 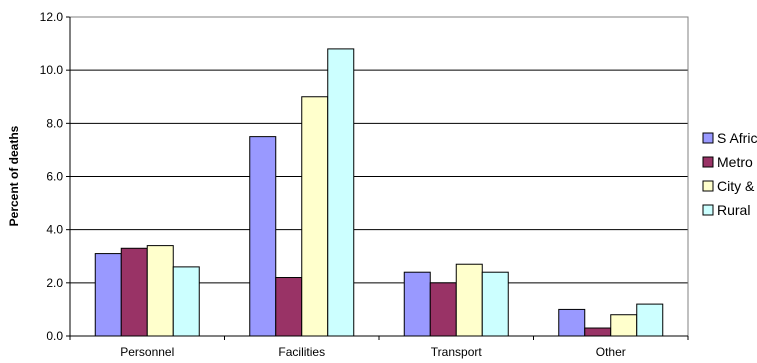 I want to click on y-axis-ticks: 0.0 2.0 4.0 6.0 8.0 10.0 12.0, so click(x=55, y=176).